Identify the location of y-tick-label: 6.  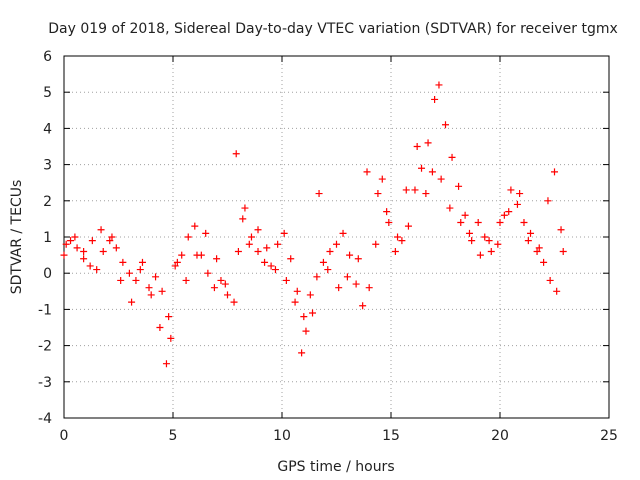
(47, 57).